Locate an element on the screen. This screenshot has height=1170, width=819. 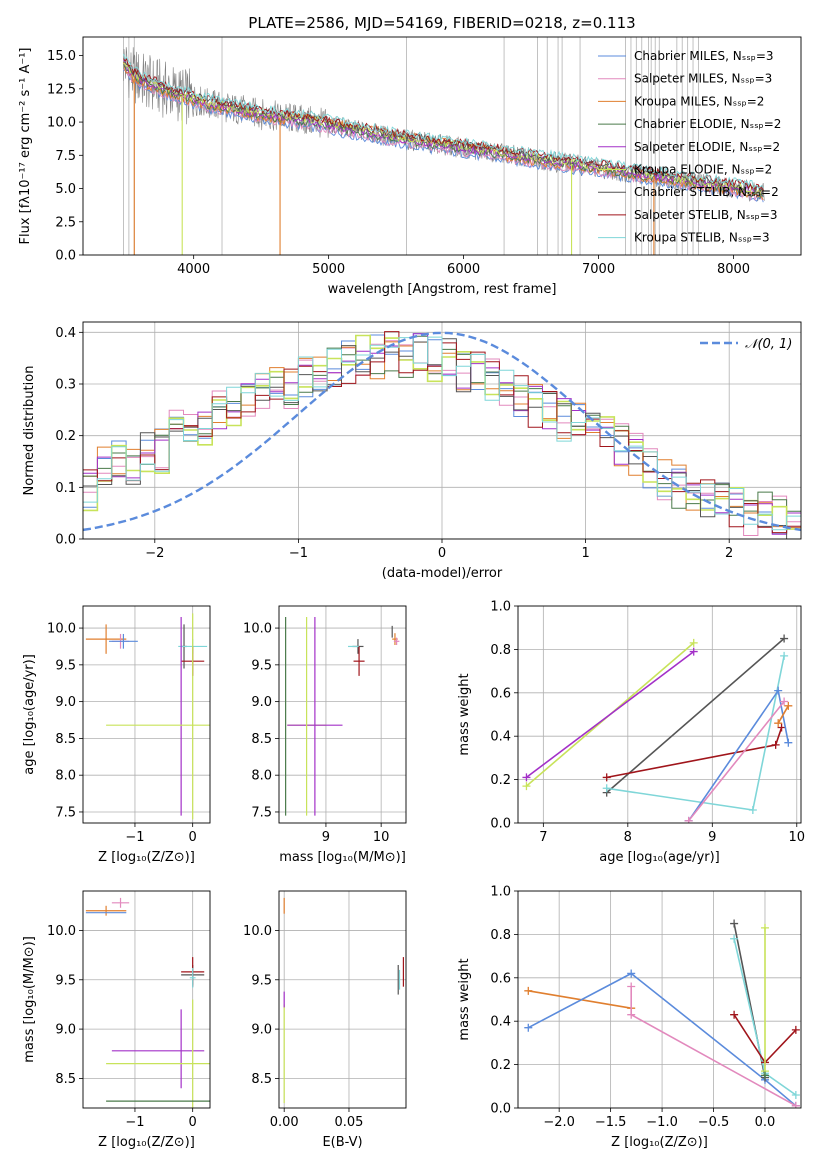
x-tick-label: 0.0 is located at coordinates (765, 1122).